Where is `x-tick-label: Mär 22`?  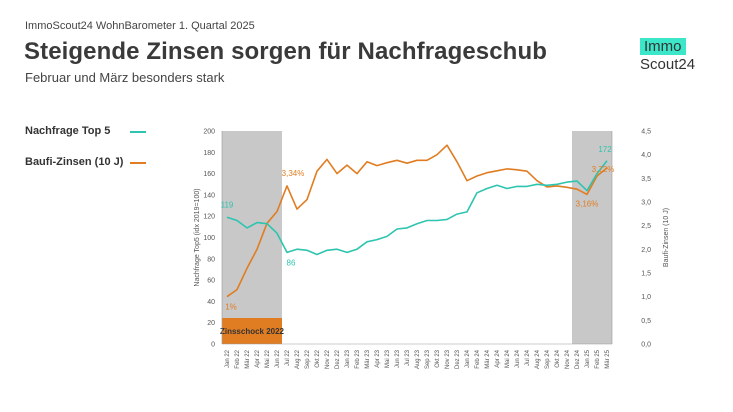 x-tick-label: Mär 22 is located at coordinates (248, 358).